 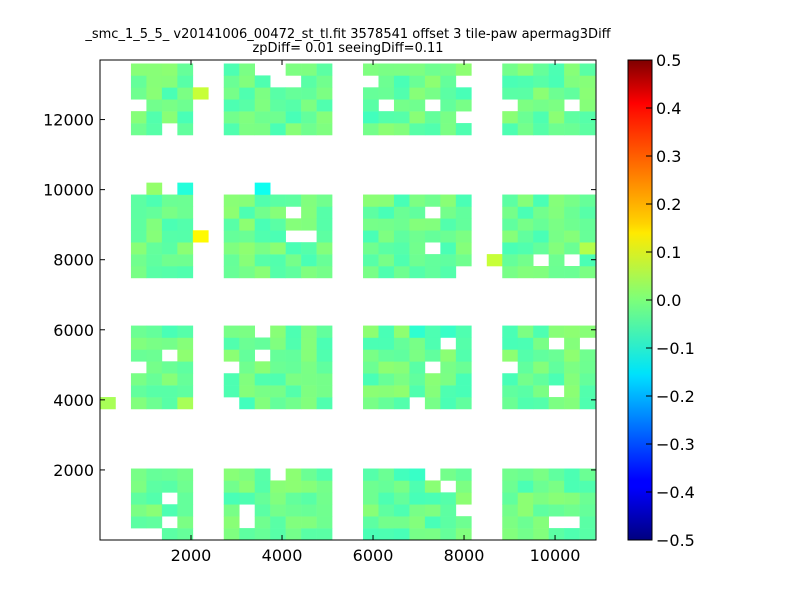 What do you see at coordinates (73, 470) in the screenshot?
I see `y-tick-label: 2000` at bounding box center [73, 470].